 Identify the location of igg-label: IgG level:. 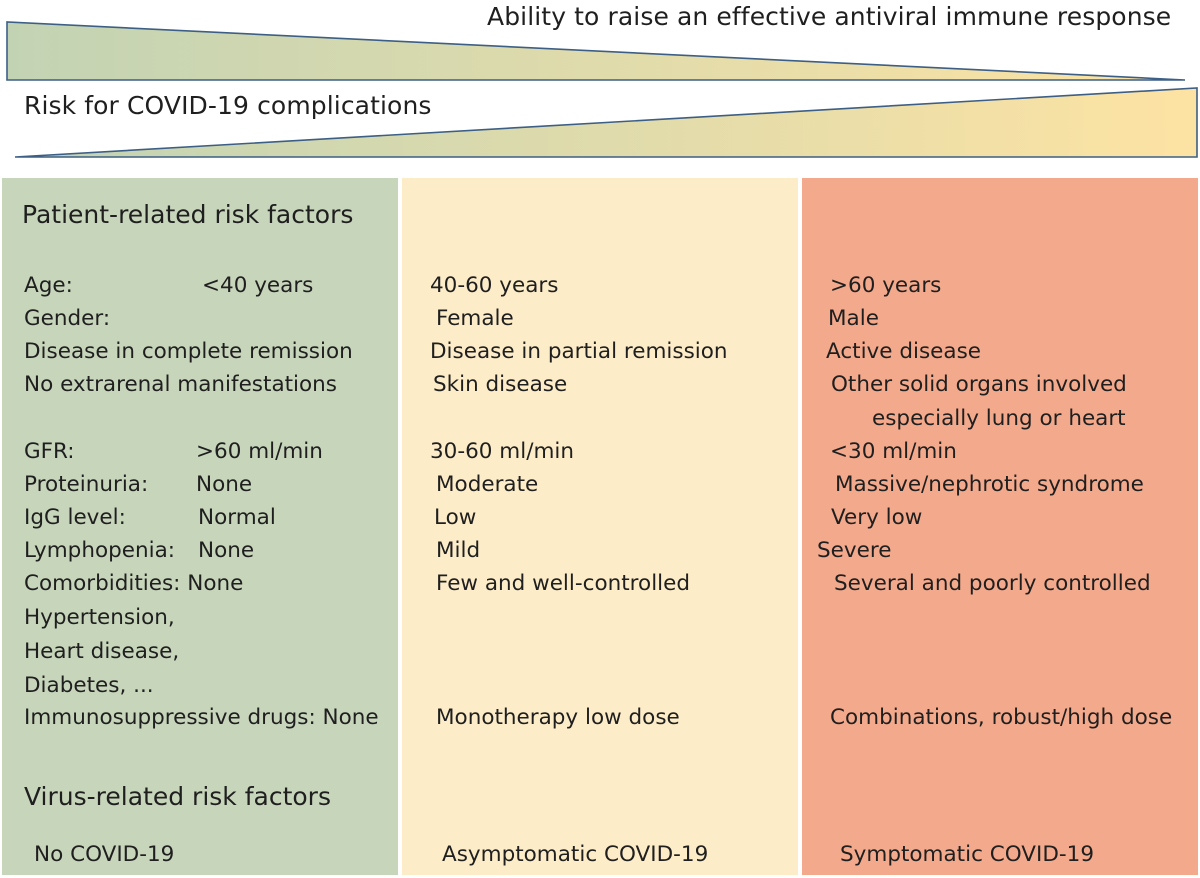
(75, 517).